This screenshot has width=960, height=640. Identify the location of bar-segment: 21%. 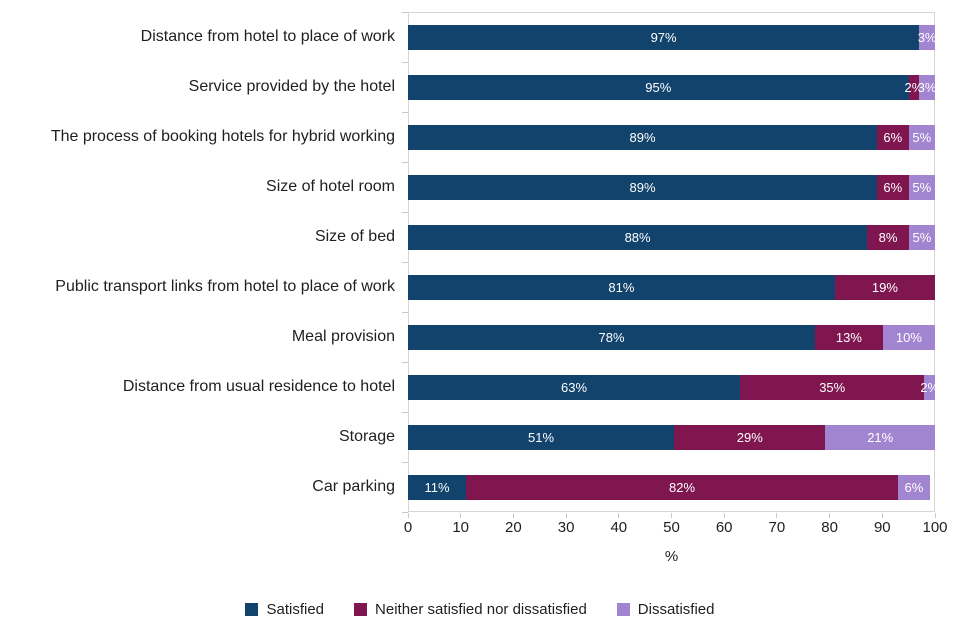
(880, 437).